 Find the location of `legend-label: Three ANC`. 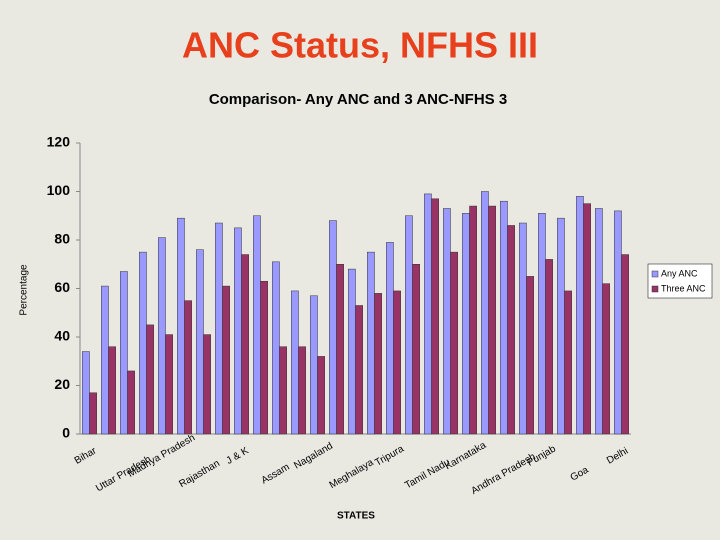

legend-label: Three ANC is located at coordinates (683, 288).